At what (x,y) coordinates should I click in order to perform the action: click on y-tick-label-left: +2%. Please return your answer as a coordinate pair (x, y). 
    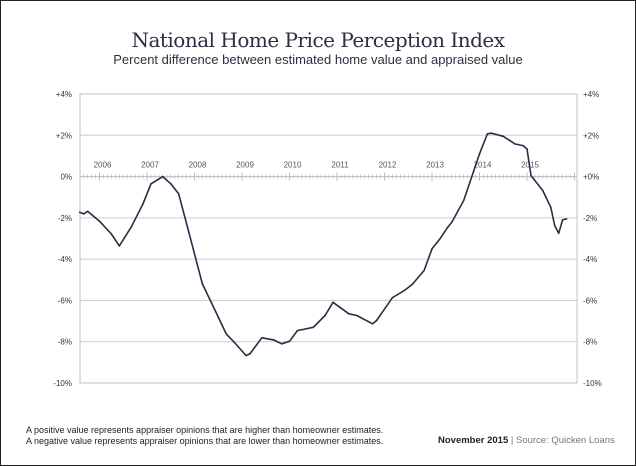
    Looking at the image, I should click on (64, 135).